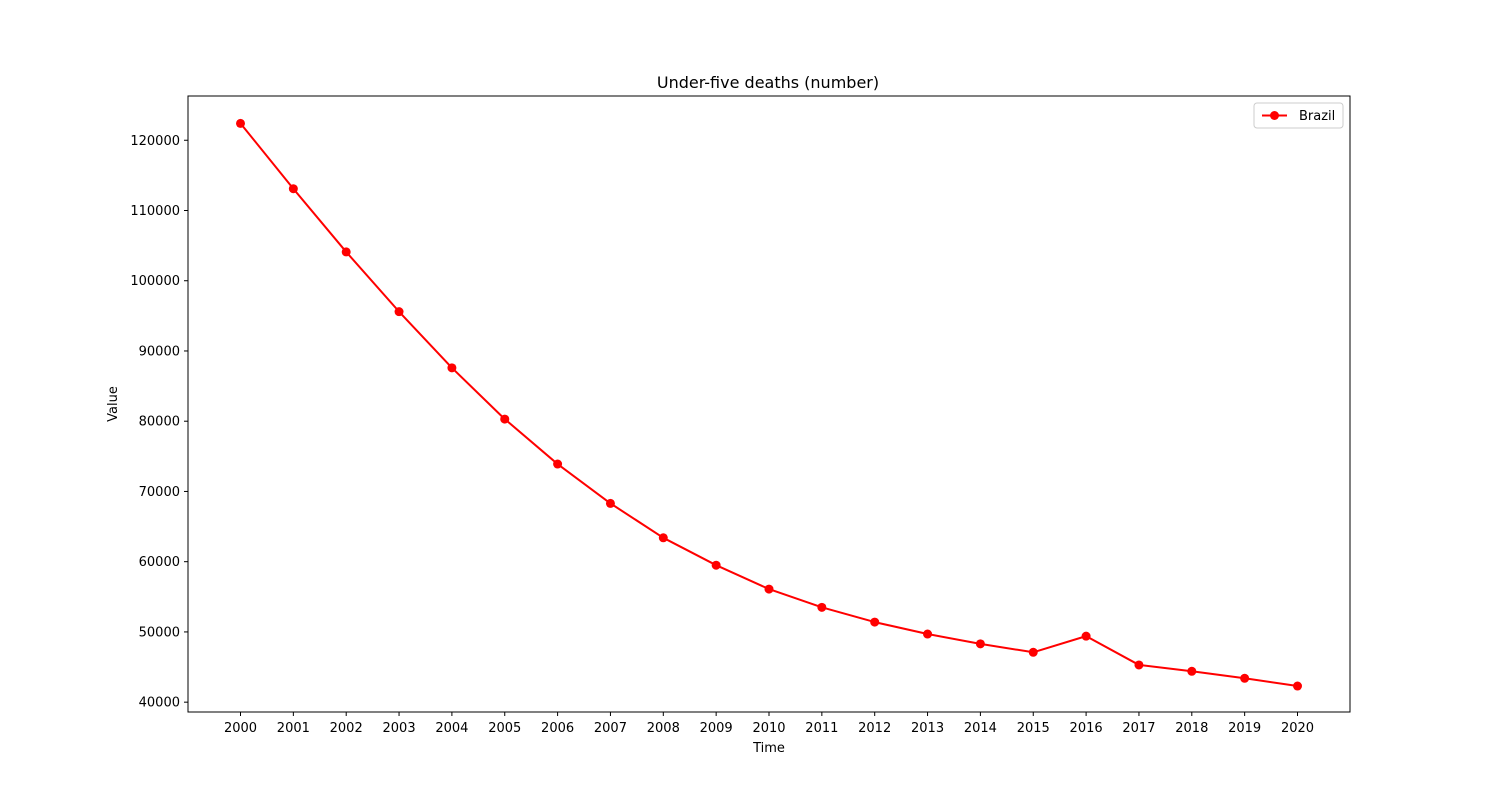 The height and width of the screenshot is (800, 1500). What do you see at coordinates (610, 728) in the screenshot?
I see `x-tick-label: 2007` at bounding box center [610, 728].